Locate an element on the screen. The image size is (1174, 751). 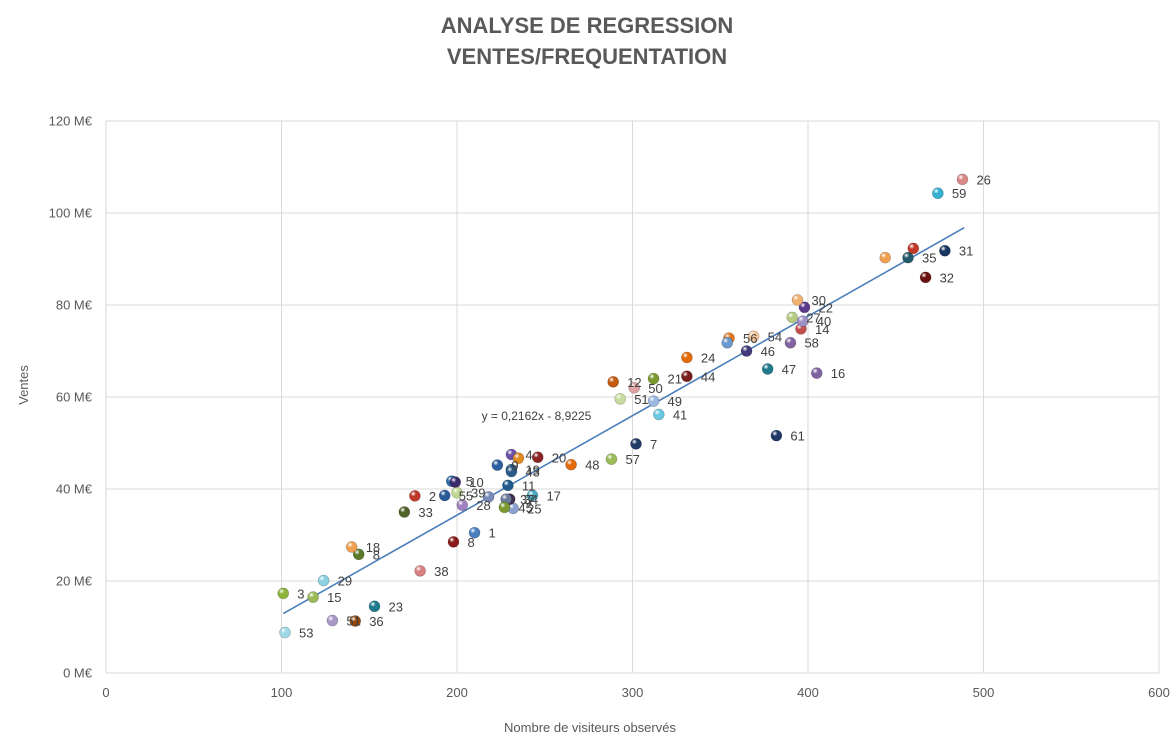
point-label: 16 is located at coordinates (838, 373).